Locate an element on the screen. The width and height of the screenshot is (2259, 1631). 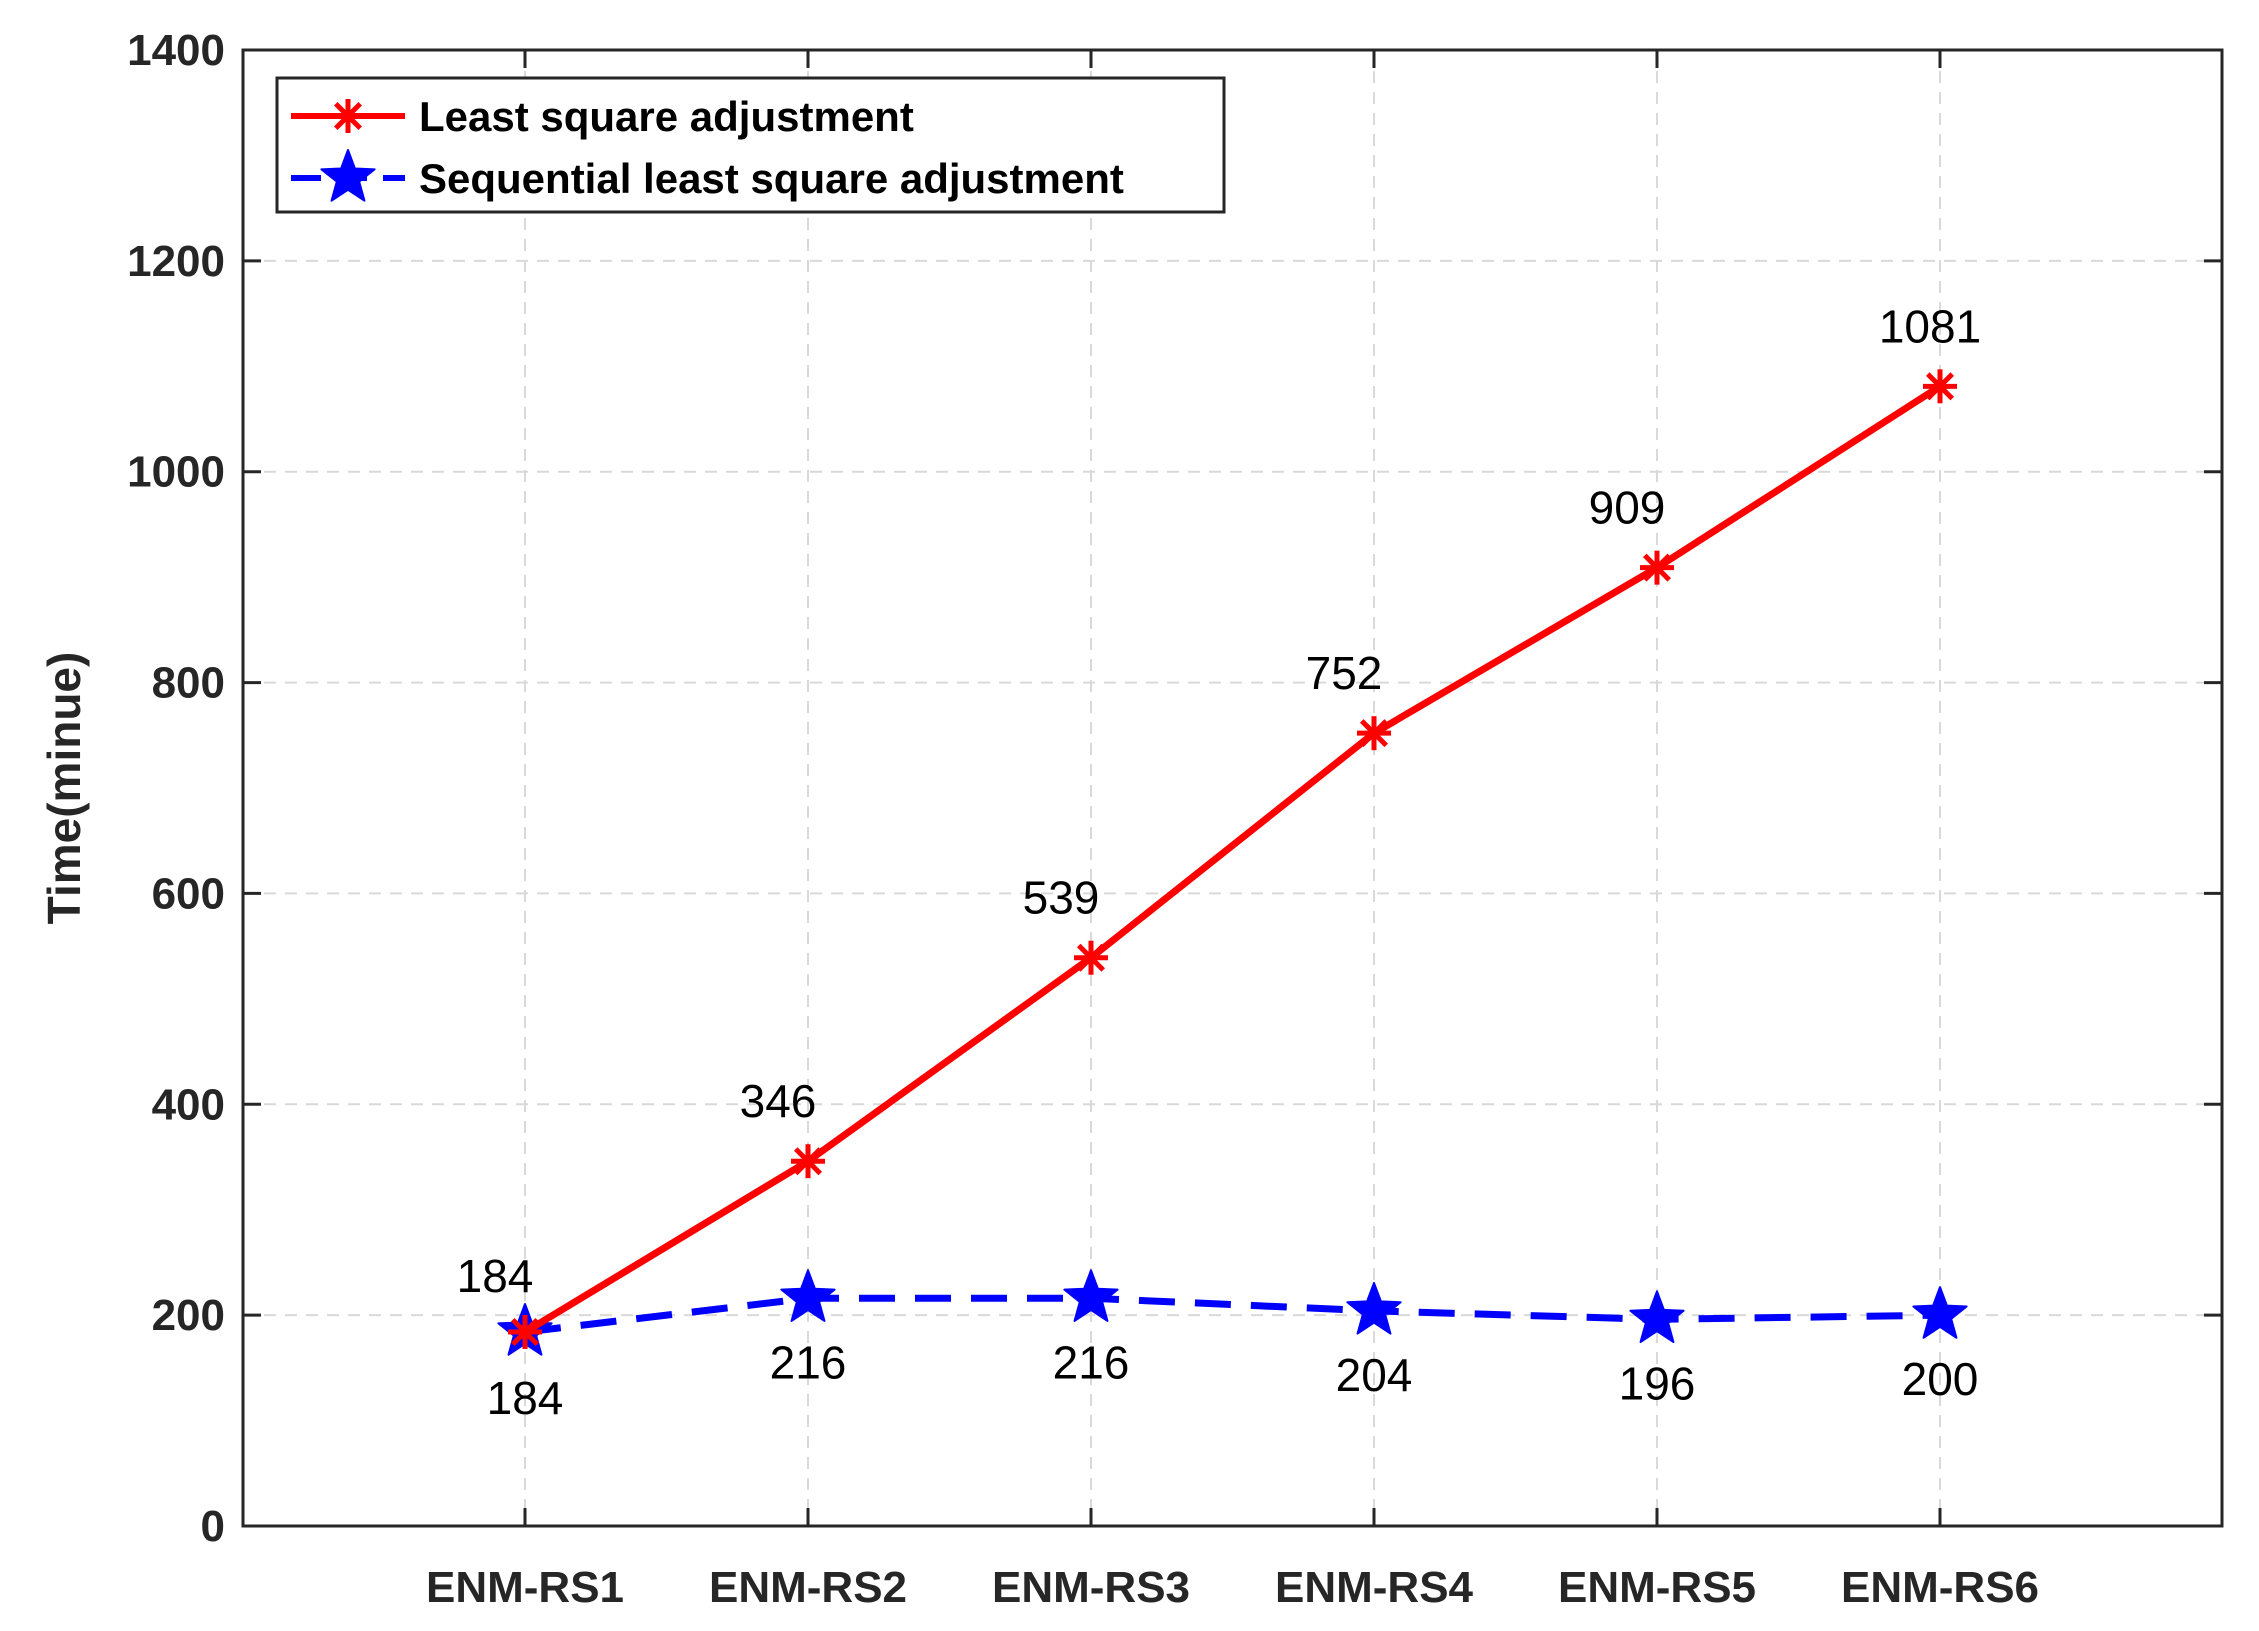
data-label: 204 is located at coordinates (1374, 1375).